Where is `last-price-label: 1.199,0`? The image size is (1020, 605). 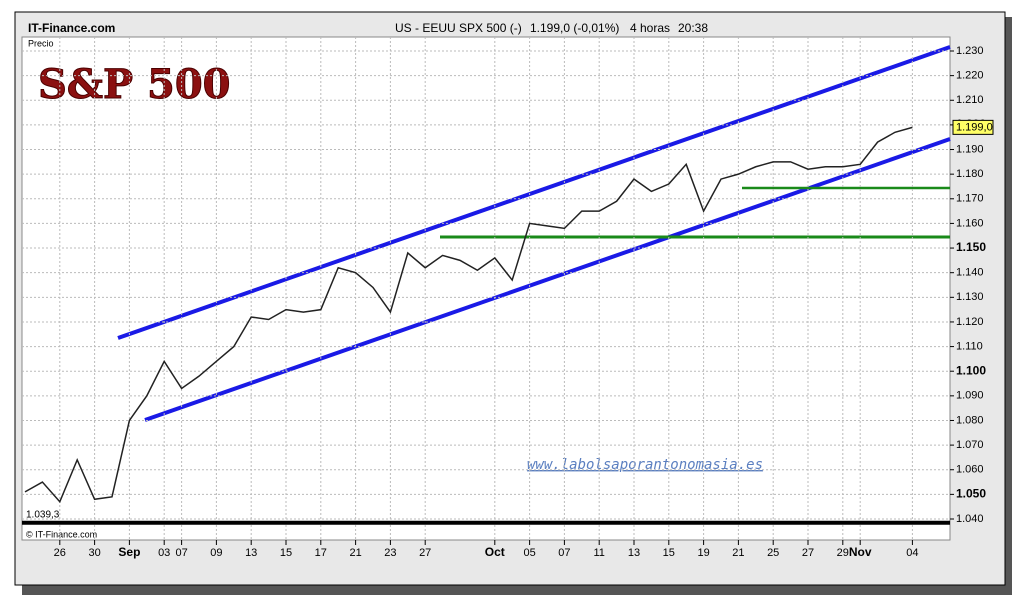
last-price-label: 1.199,0 is located at coordinates (974, 127).